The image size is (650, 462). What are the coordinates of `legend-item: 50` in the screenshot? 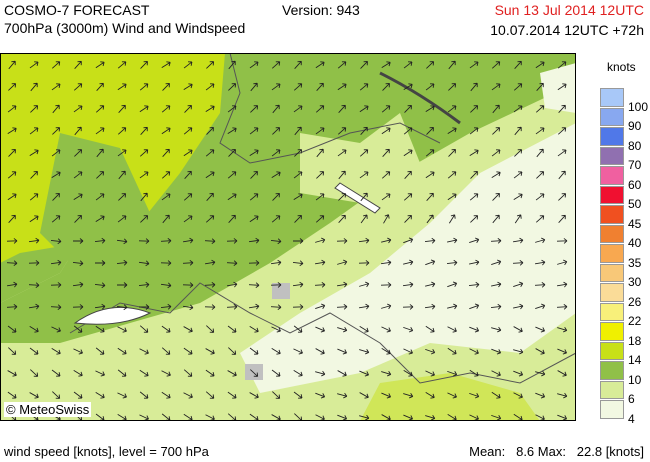 It's located at (625, 198).